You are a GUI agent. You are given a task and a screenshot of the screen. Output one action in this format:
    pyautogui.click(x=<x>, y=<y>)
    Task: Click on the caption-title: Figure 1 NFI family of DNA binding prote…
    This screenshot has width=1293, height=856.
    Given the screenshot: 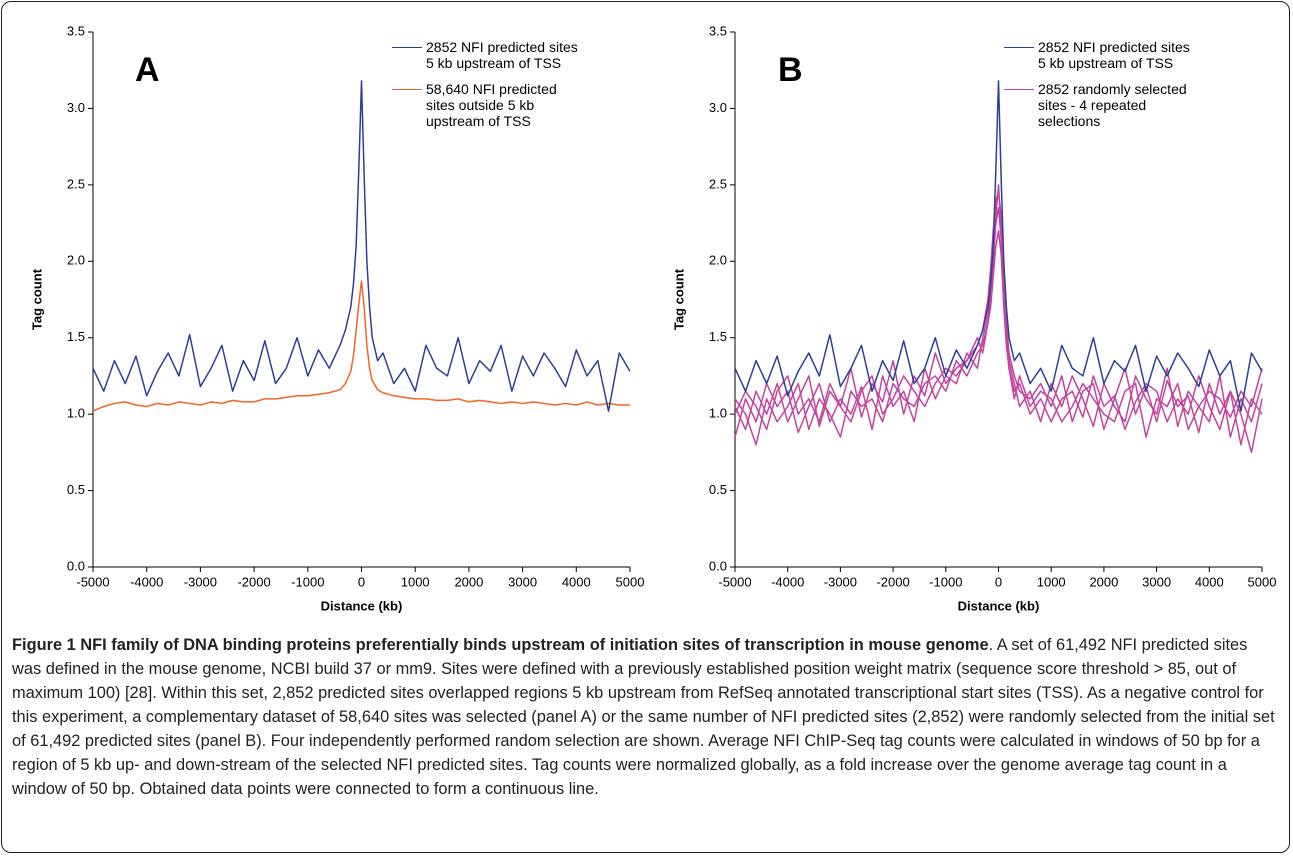 What is the action you would take?
    pyautogui.click(x=500, y=645)
    